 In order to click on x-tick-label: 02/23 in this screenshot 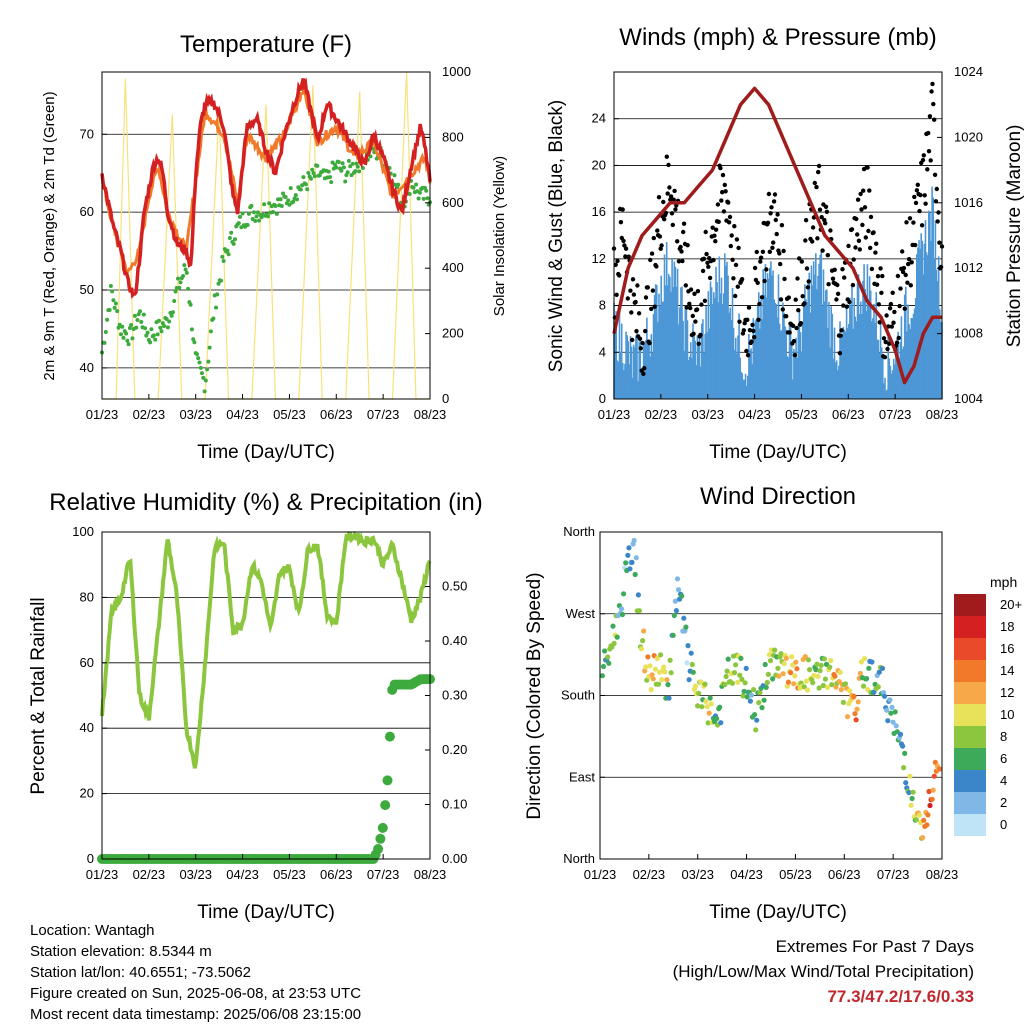, I will do `click(149, 414)`.